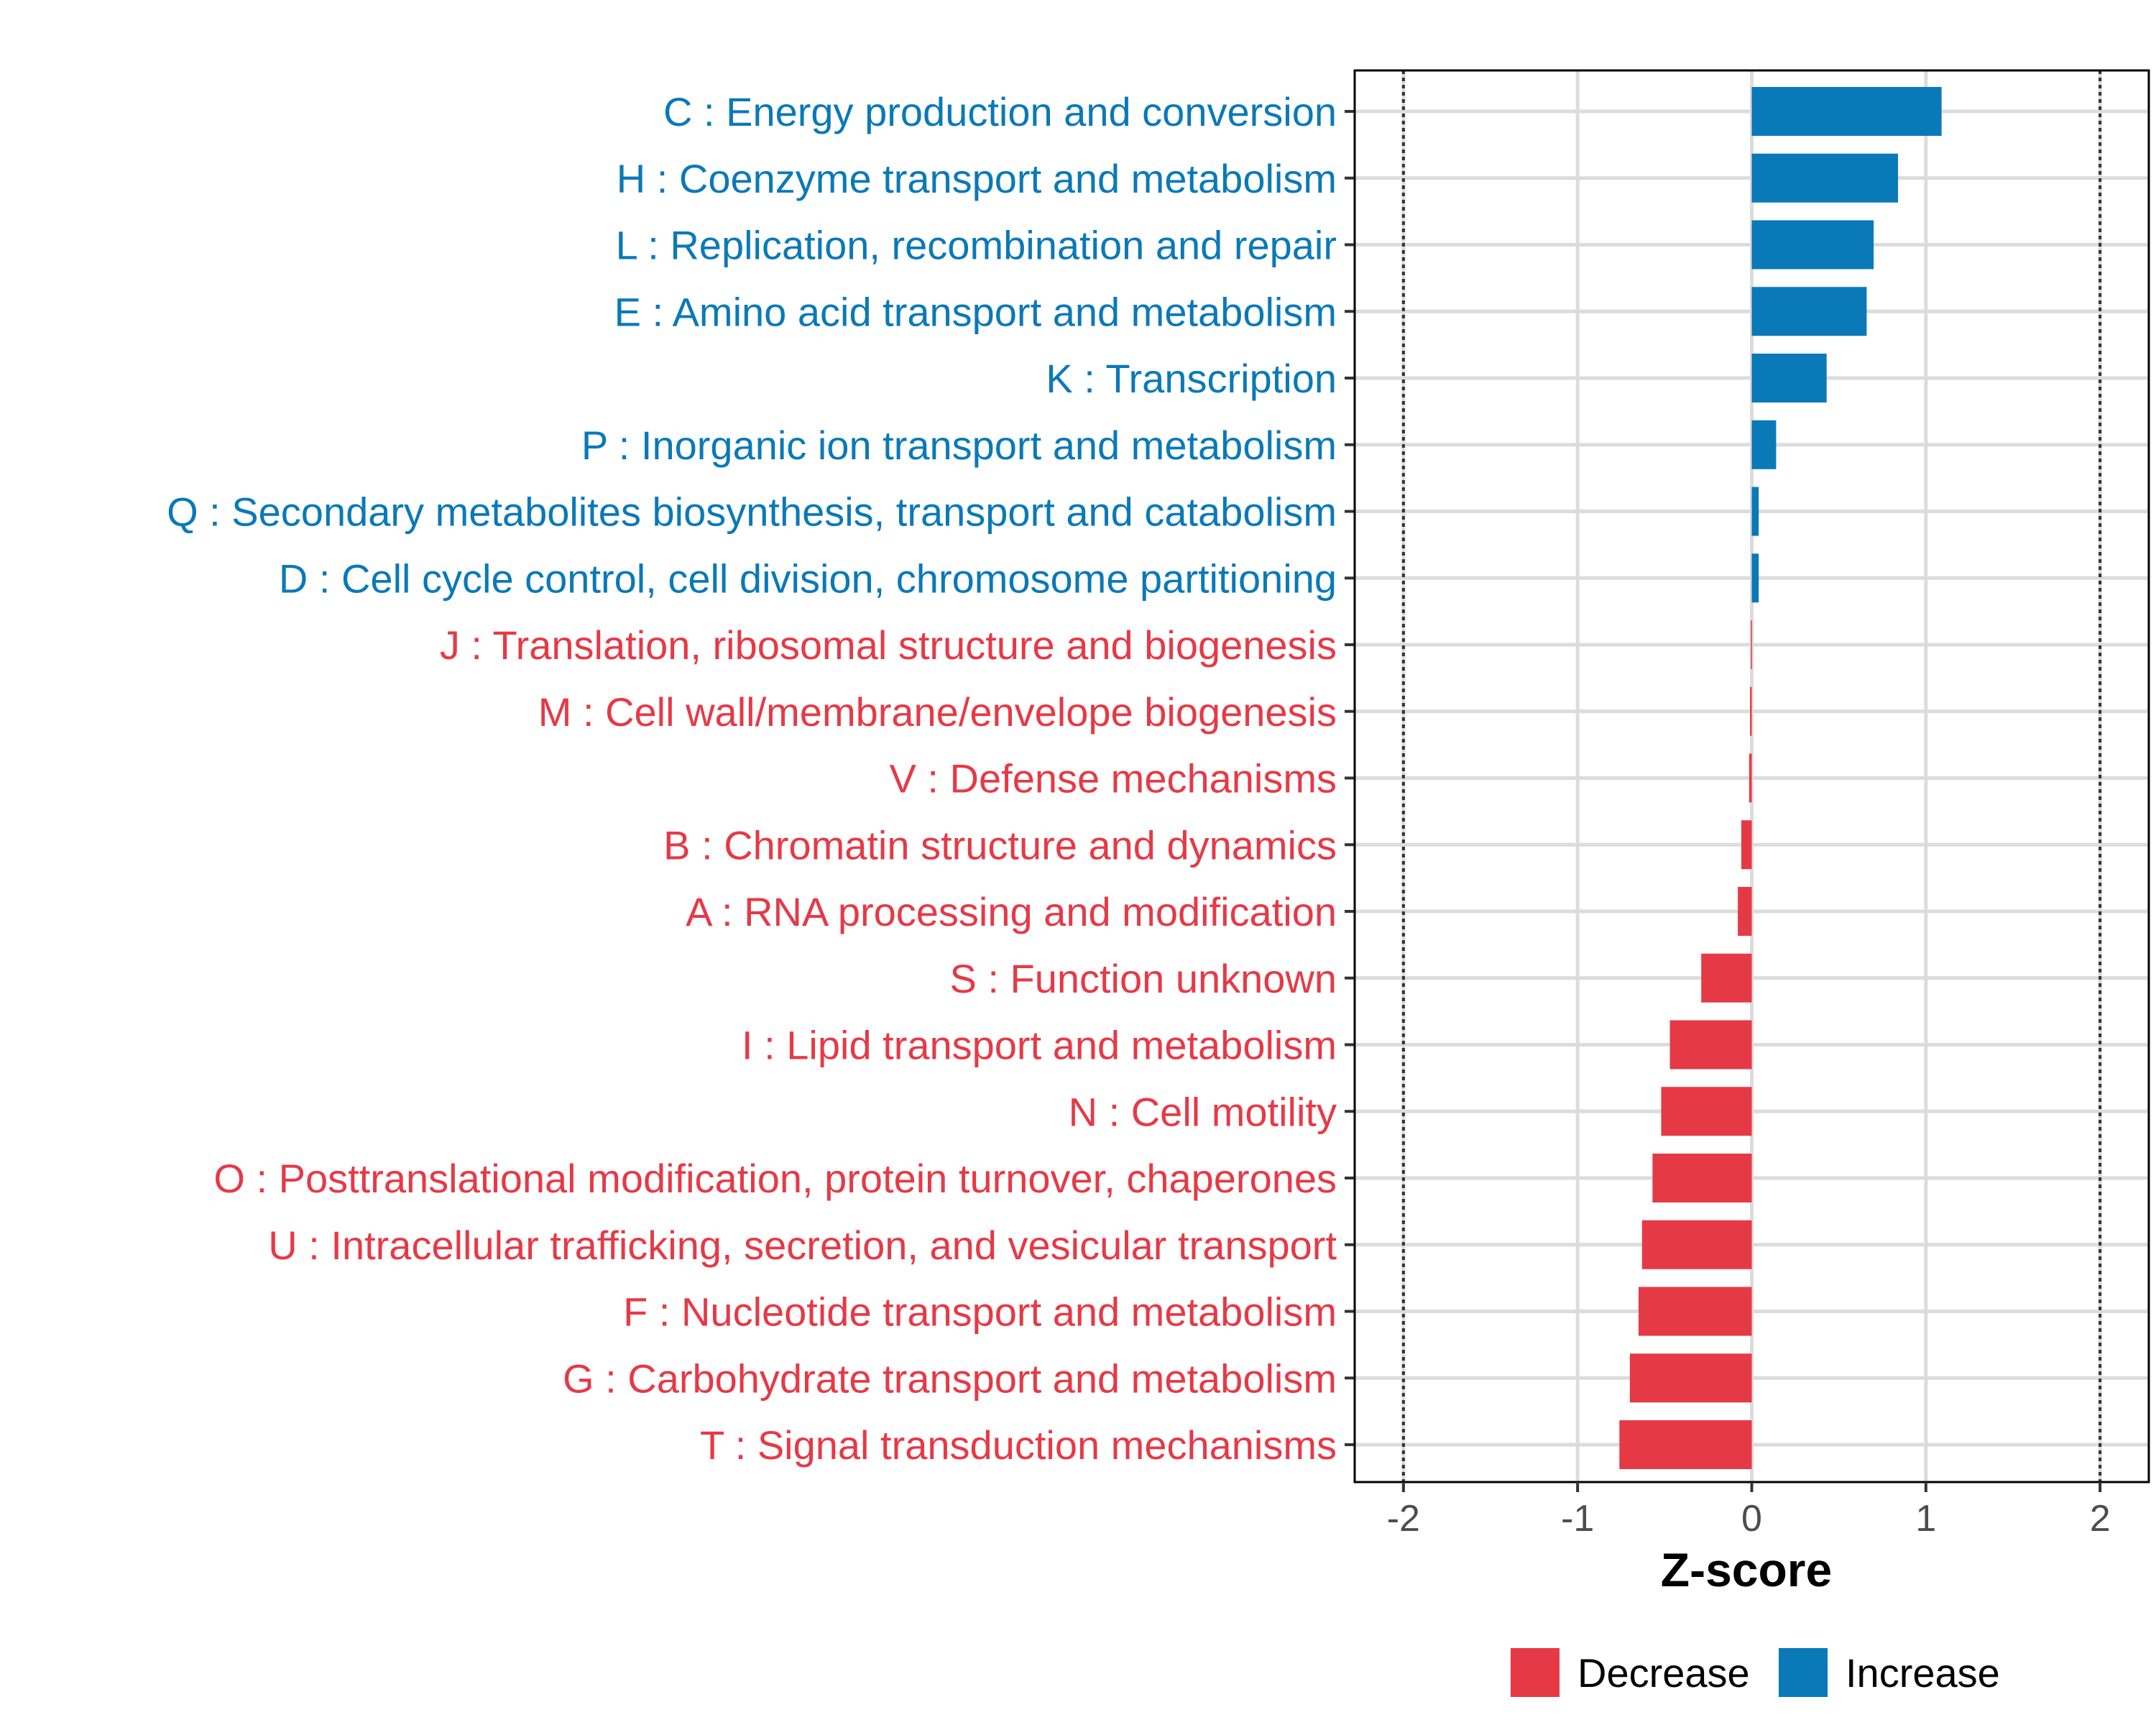  What do you see at coordinates (1403, 1519) in the screenshot?
I see `x-tick-label: -2` at bounding box center [1403, 1519].